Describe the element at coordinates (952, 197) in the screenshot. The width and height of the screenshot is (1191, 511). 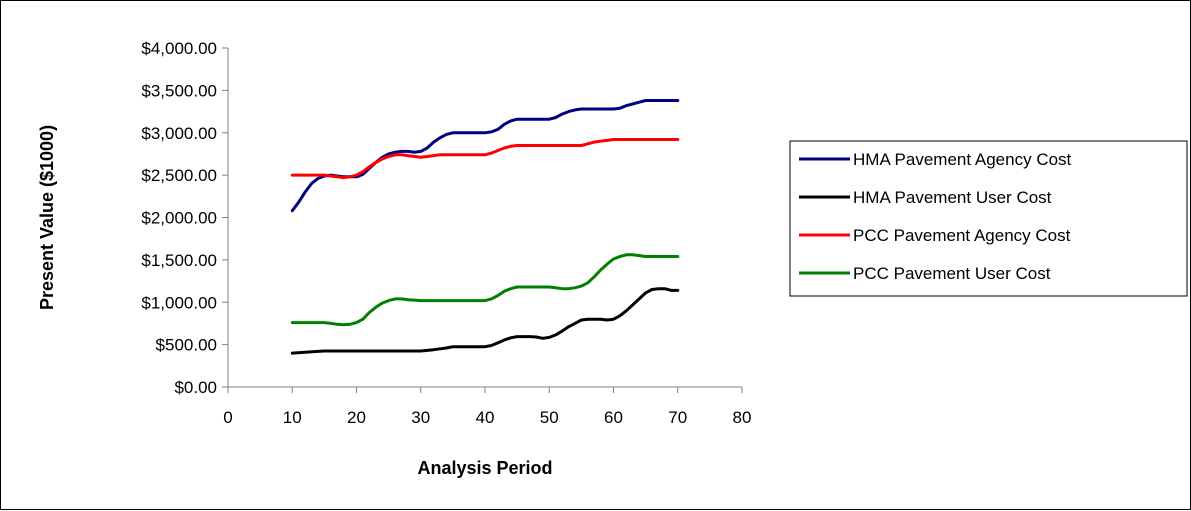
I see `legend-label-2: HMA Pavement User Cost` at that location.